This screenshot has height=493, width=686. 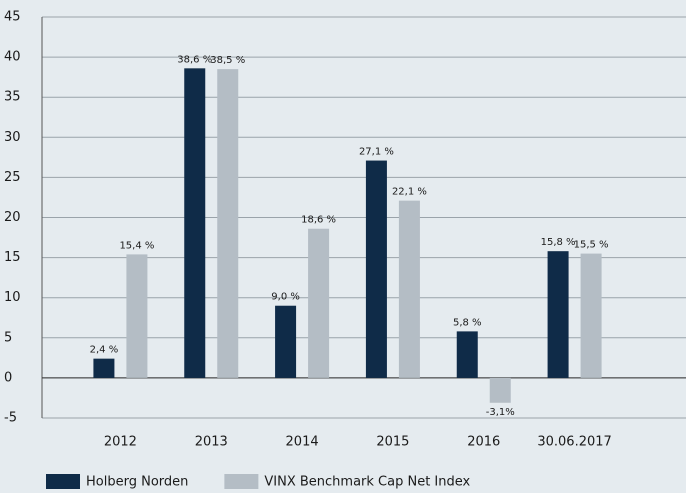 What do you see at coordinates (120, 442) in the screenshot?
I see `x-tick-label: 2012` at bounding box center [120, 442].